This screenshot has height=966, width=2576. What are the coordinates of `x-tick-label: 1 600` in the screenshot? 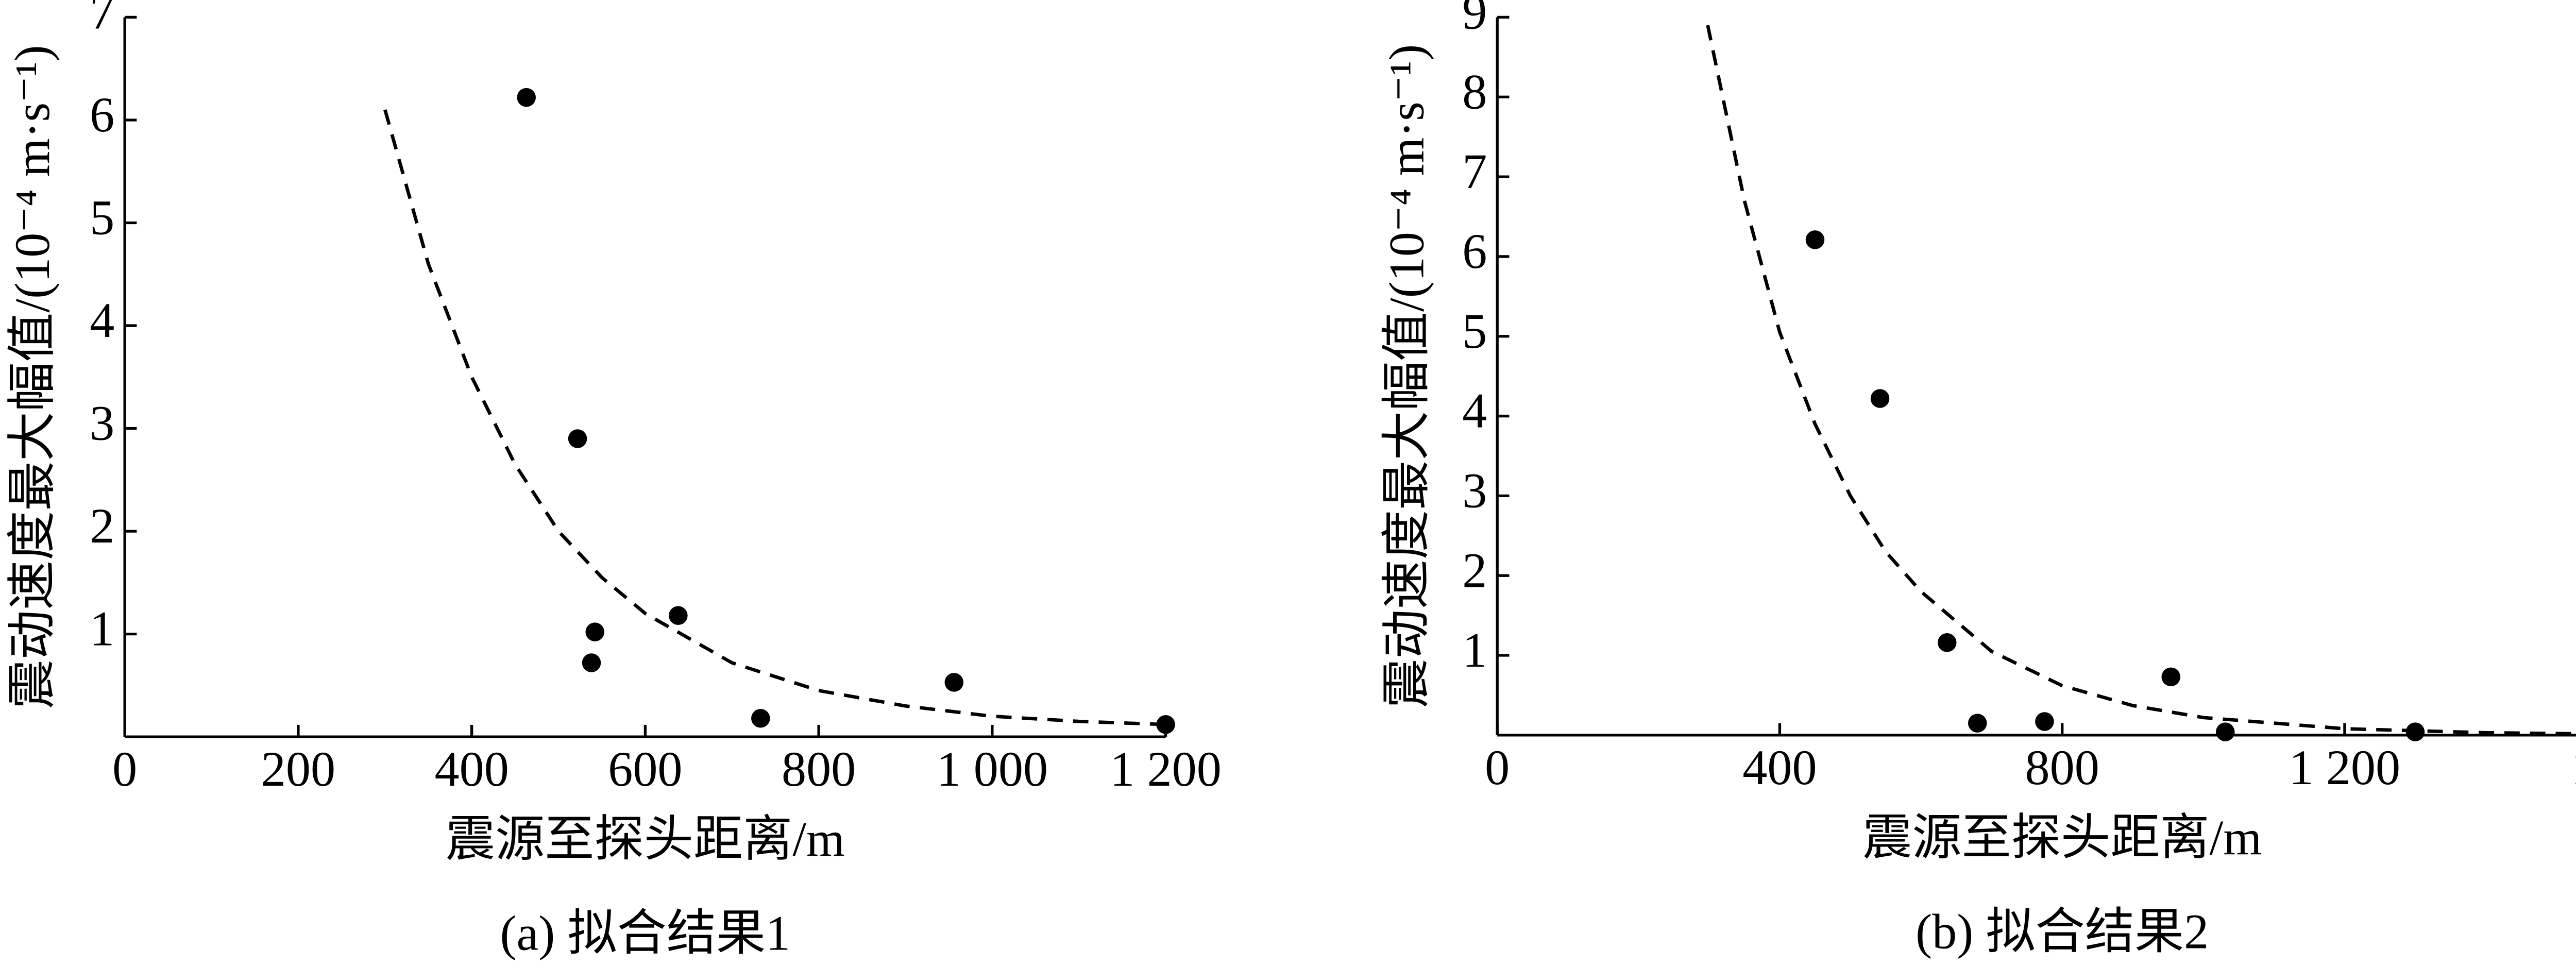 It's located at (2573, 767).